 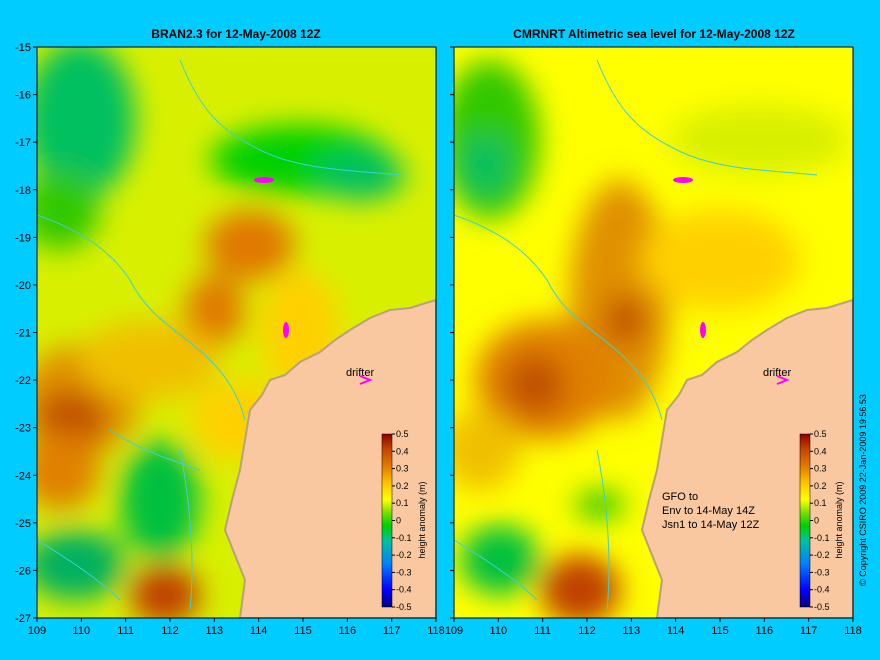 I want to click on y-tick-label: -27, so click(x=23, y=619).